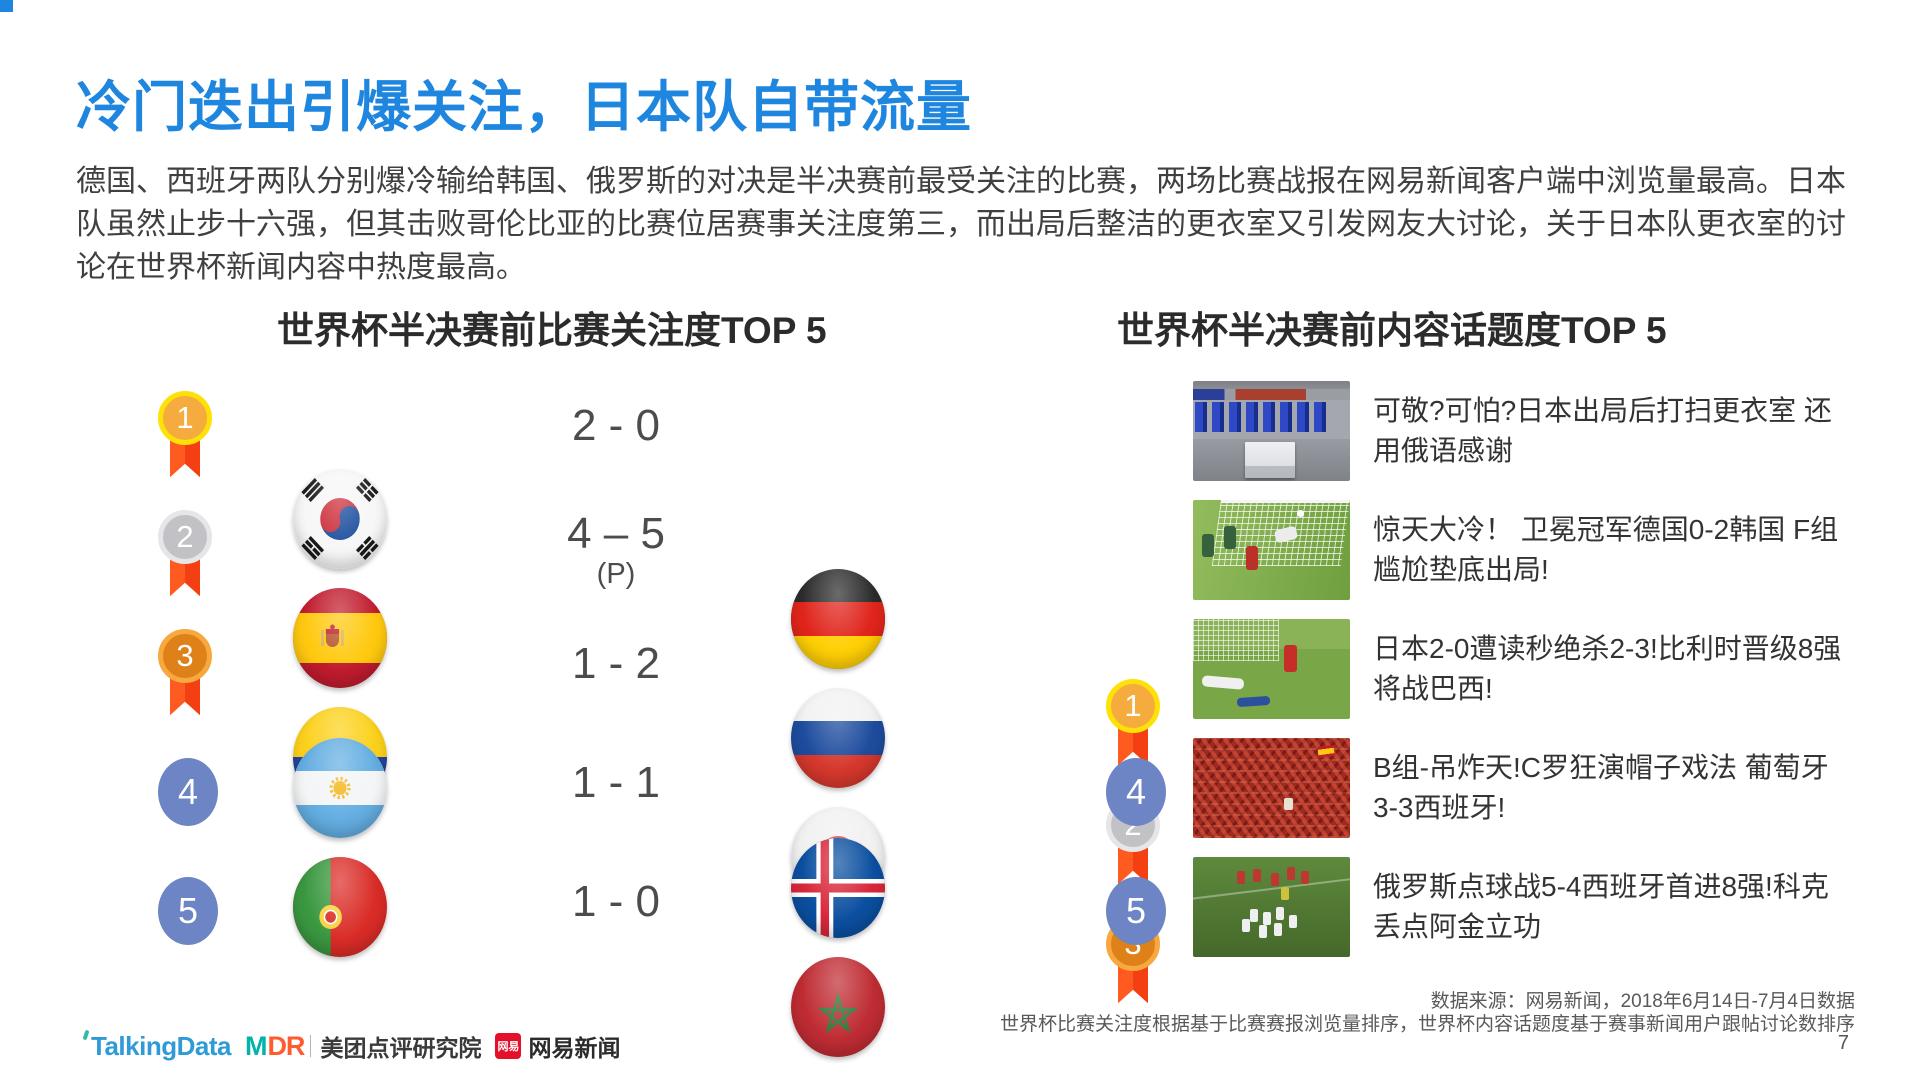 The image size is (1921, 1080). Describe the element at coordinates (838, 618) in the screenshot. I see `germany-flag-icon` at that location.